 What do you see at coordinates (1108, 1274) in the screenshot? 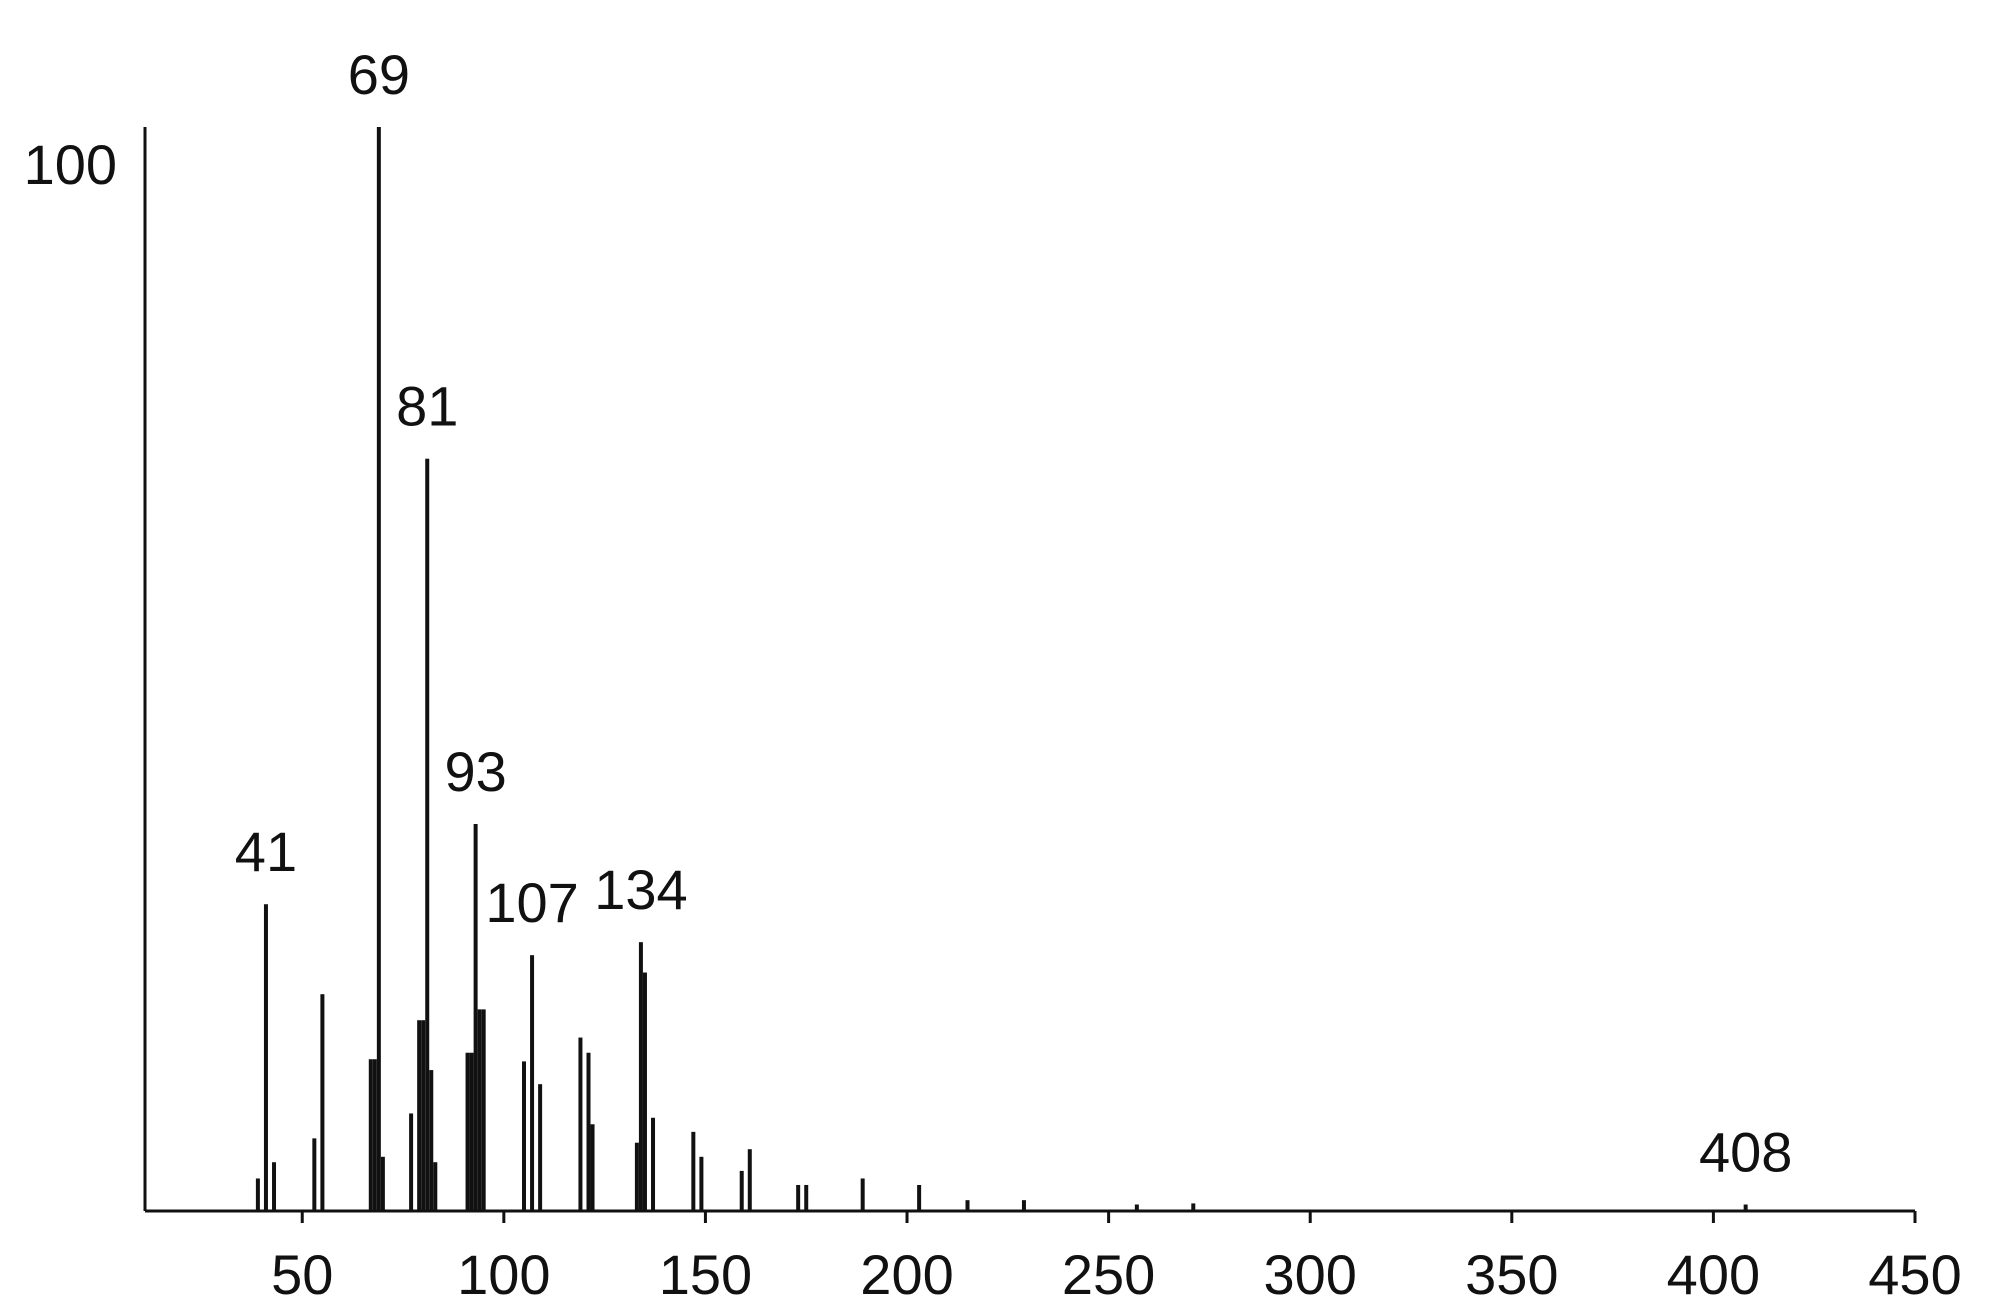
I see `x-tick-label: 250` at bounding box center [1108, 1274].